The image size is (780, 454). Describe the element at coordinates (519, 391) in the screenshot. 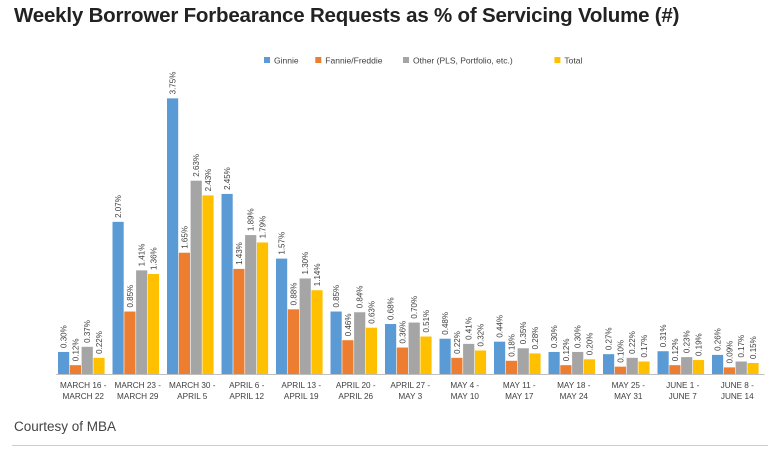

I see `category-label: MAY 11 -MAY 17` at that location.